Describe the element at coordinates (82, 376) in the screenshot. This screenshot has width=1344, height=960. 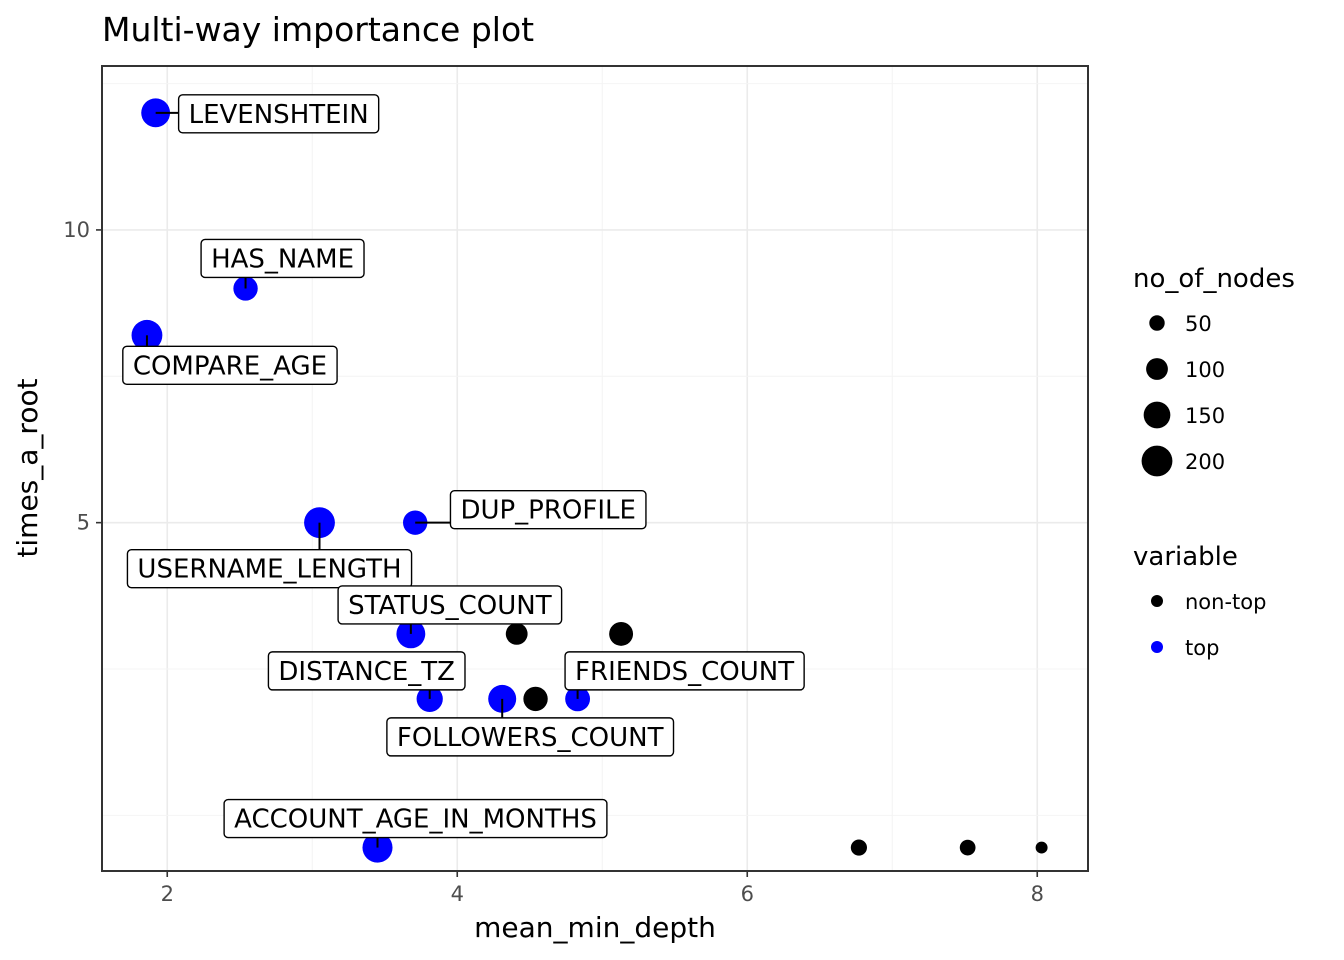
I see `y-axis-ticks: 5 10` at that location.